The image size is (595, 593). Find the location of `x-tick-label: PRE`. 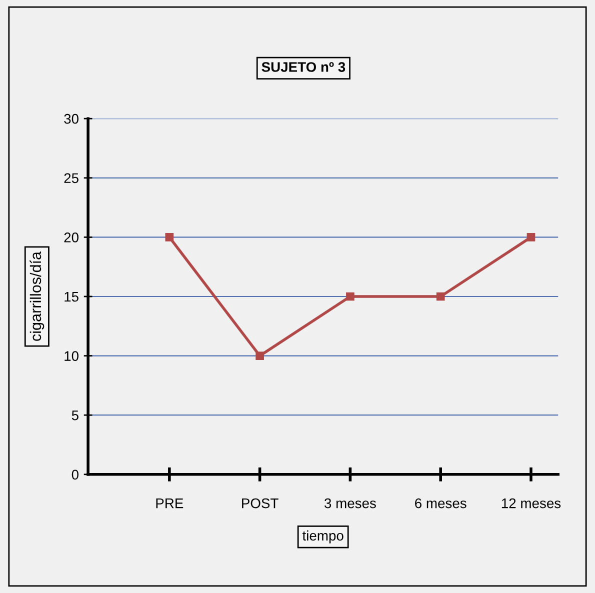

x-tick-label: PRE is located at coordinates (170, 503).